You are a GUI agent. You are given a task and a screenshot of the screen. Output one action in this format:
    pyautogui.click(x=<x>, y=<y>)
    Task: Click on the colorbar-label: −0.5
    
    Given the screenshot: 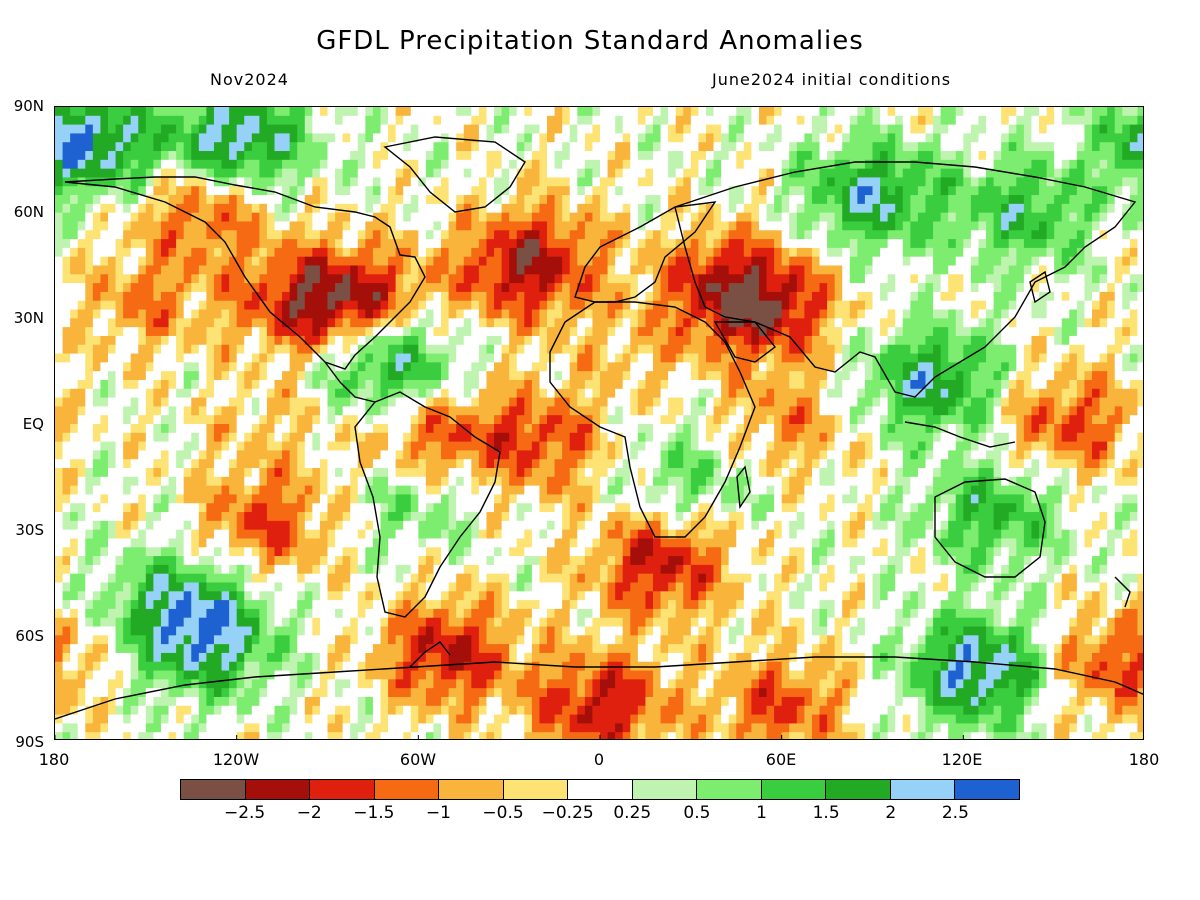 What is the action you would take?
    pyautogui.click(x=503, y=813)
    